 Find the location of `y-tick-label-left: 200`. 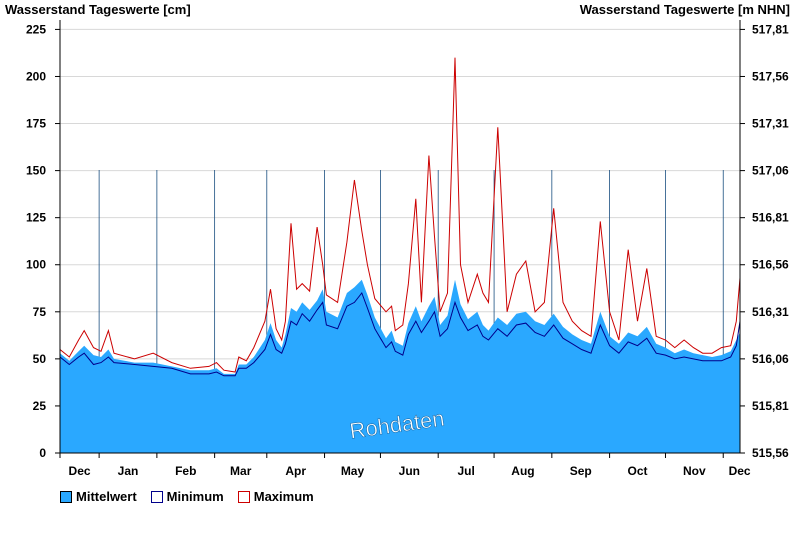

y-tick-label-left: 200 is located at coordinates (36, 76).